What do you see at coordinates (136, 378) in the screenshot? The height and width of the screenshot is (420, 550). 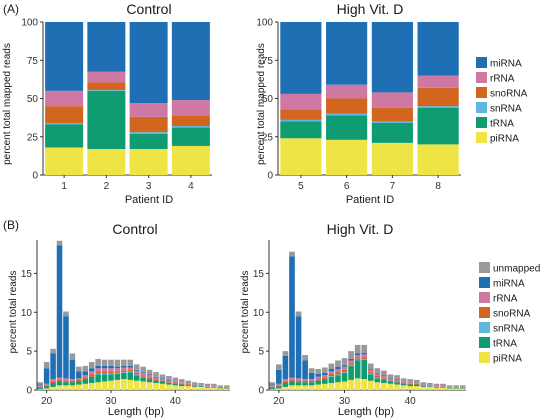 I see `chart-b-control-bar-34-trna` at bounding box center [136, 378].